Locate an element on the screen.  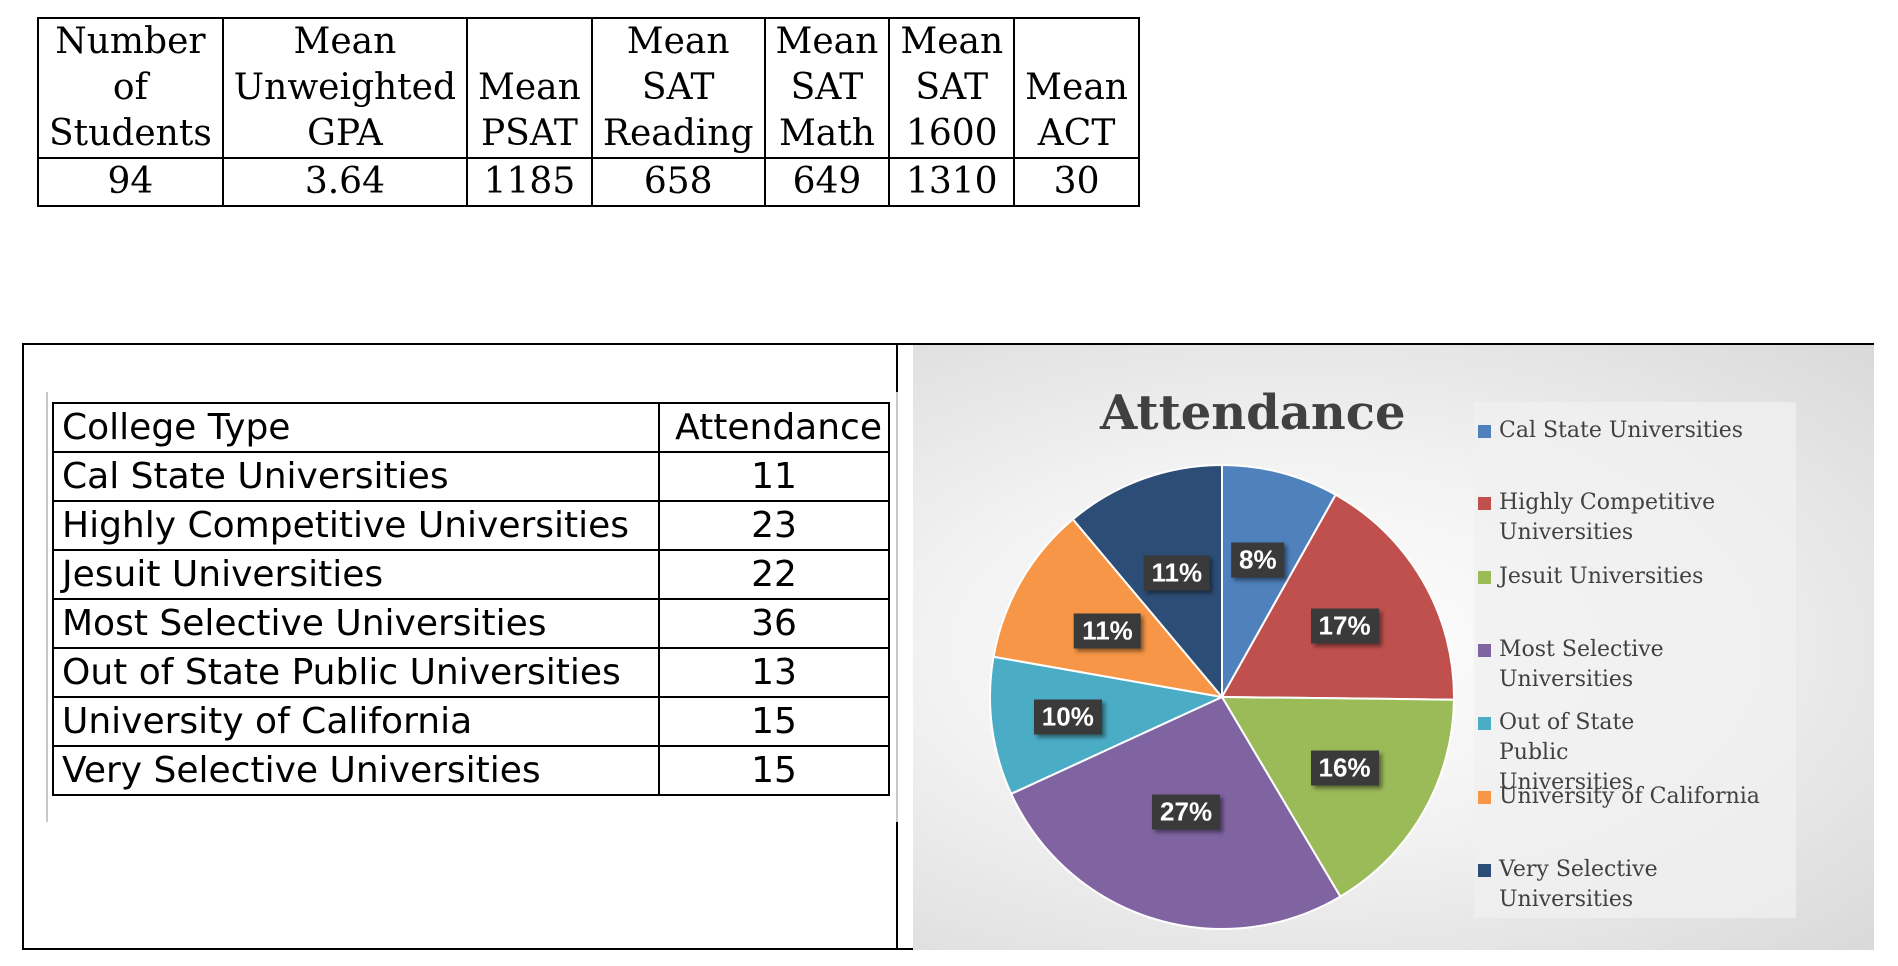
attendance-cell: 22 is located at coordinates (774, 574).